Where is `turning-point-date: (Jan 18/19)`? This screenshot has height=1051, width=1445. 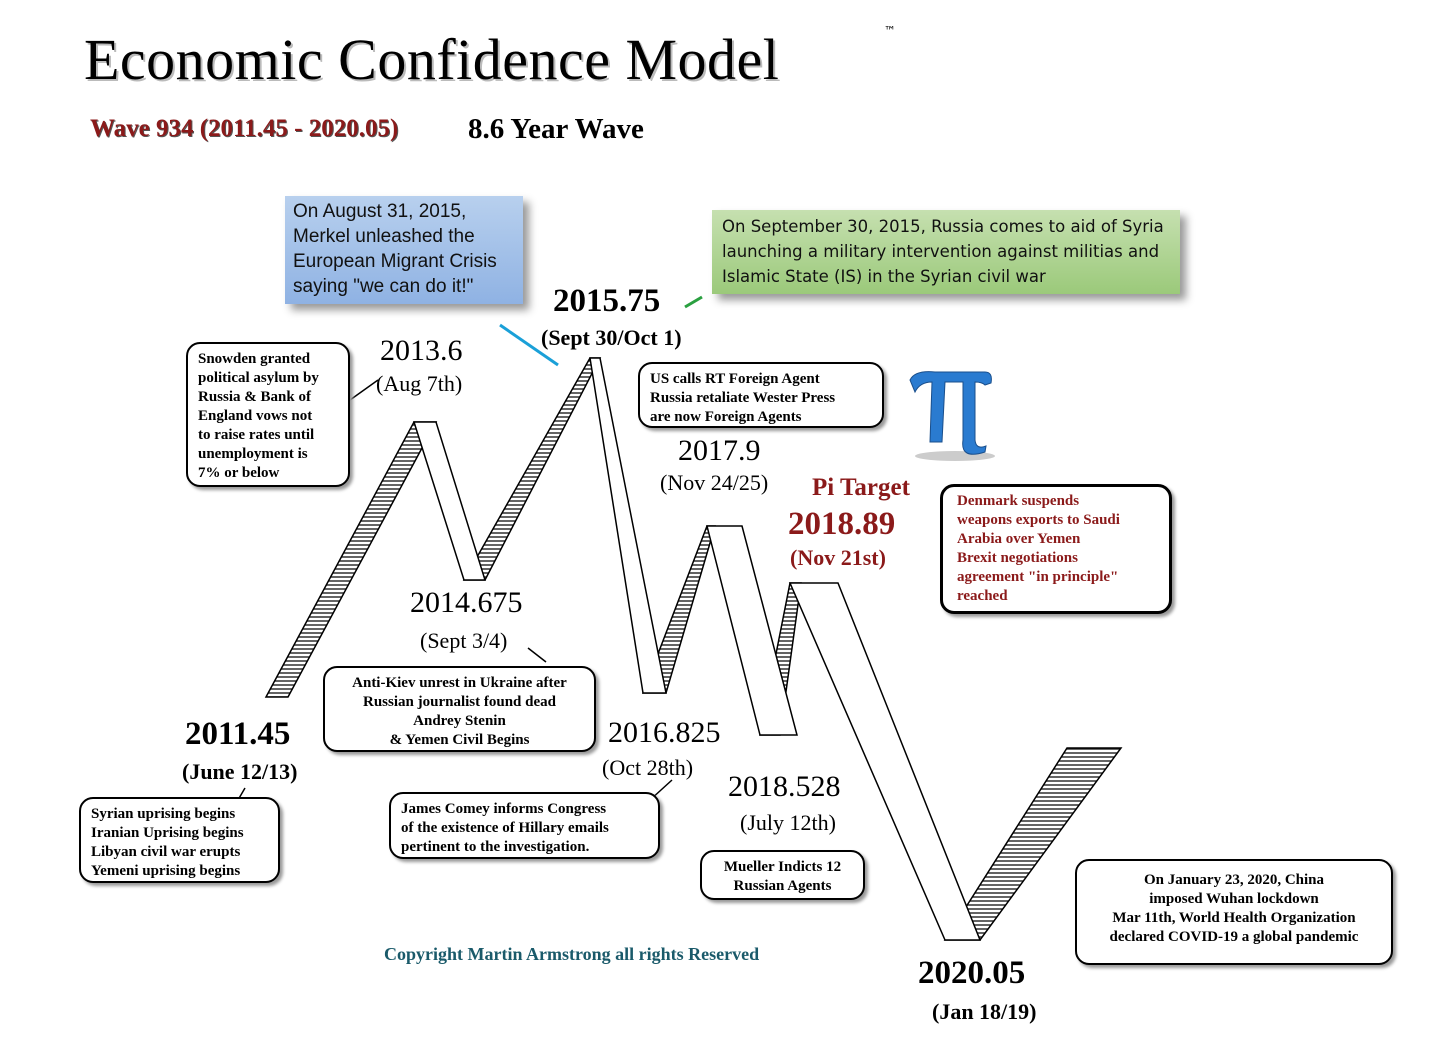
turning-point-date: (Jan 18/19) is located at coordinates (984, 1011).